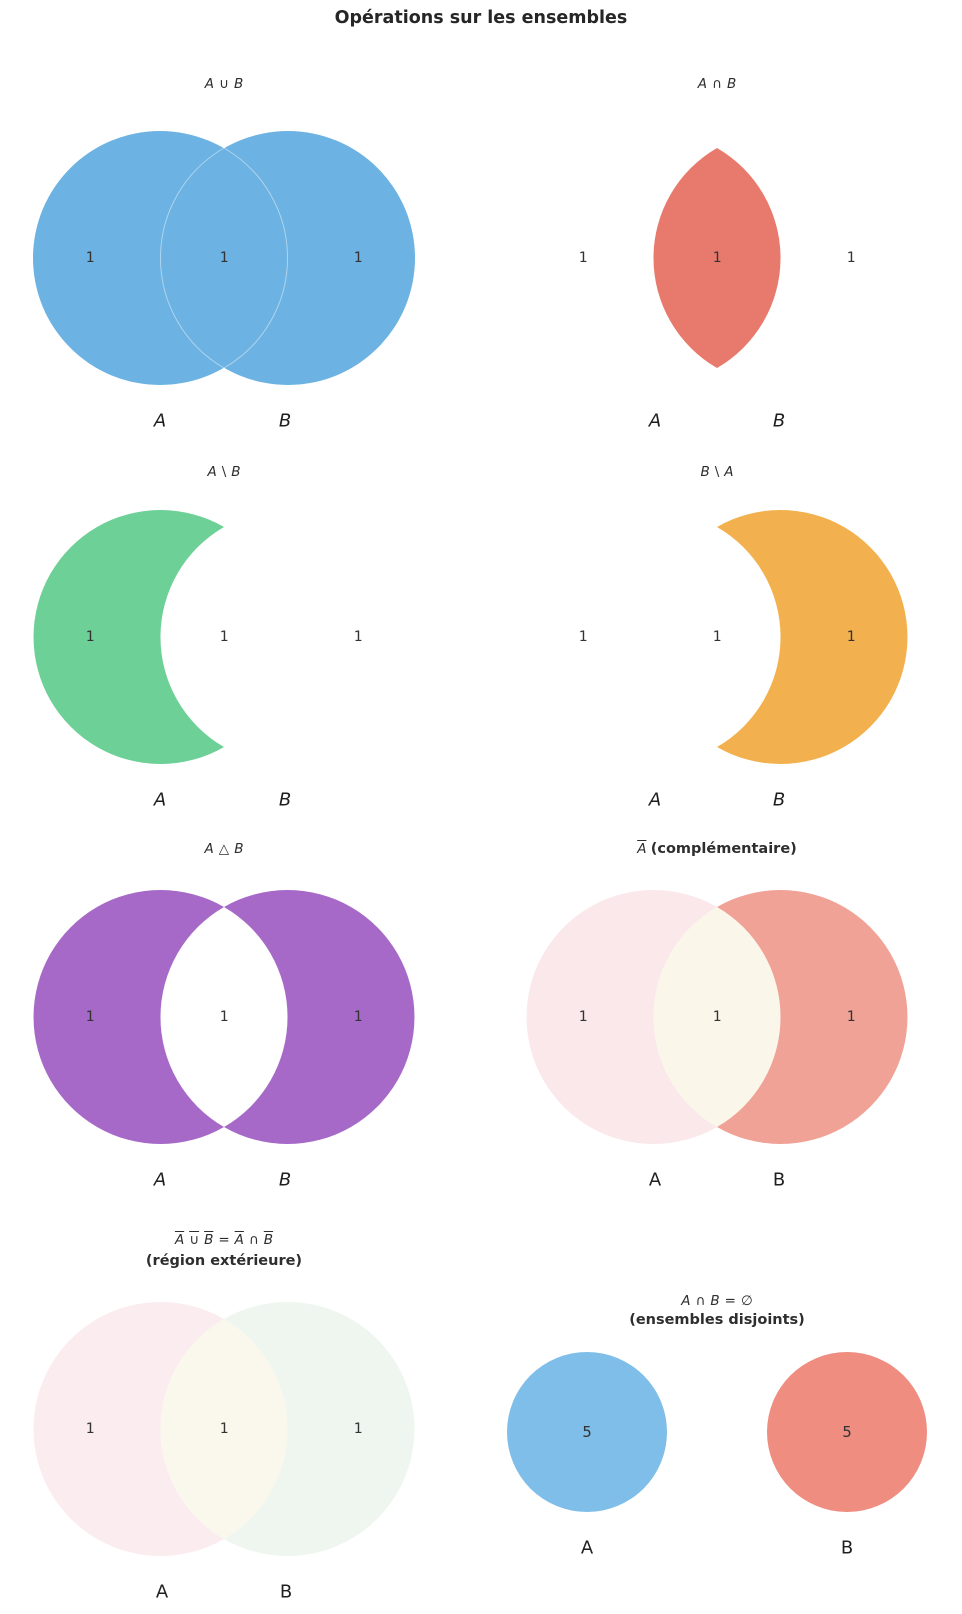 The height and width of the screenshot is (1614, 962). Describe the element at coordinates (621, 1017) in the screenshot. I see `complement-crescent-a` at that location.